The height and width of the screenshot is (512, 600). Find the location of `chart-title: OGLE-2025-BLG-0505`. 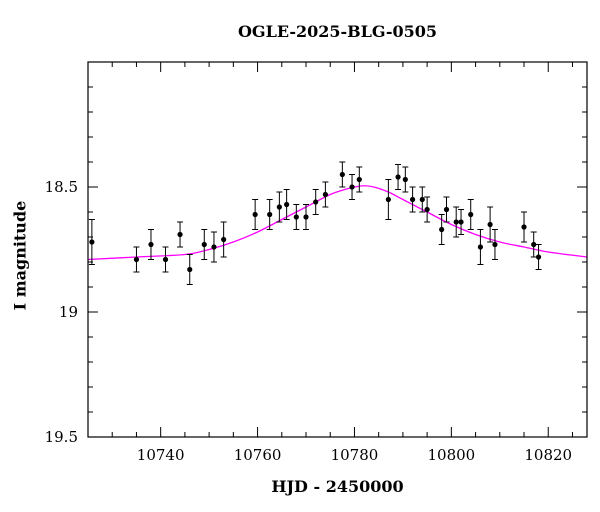

chart-title: OGLE-2025-BLG-0505 is located at coordinates (337, 31).